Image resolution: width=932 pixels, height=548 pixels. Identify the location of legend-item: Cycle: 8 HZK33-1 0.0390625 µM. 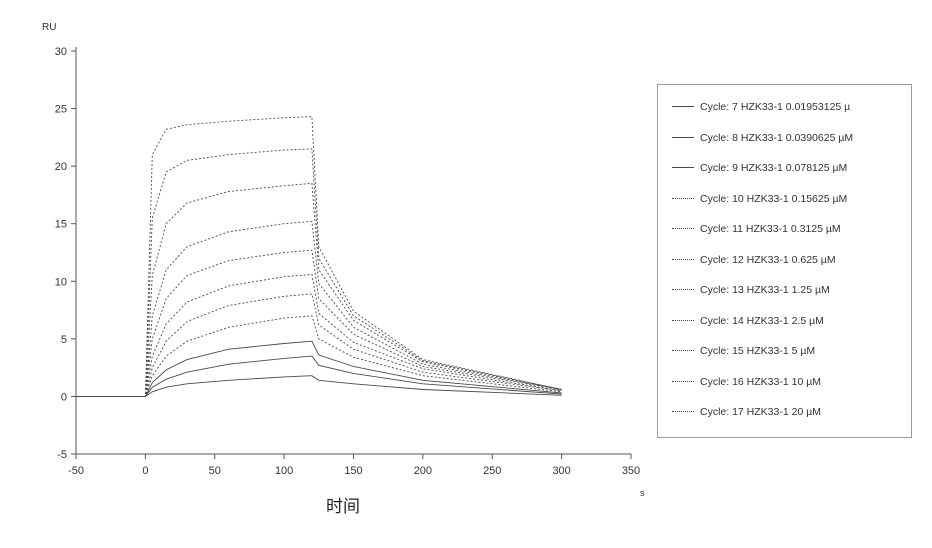
(785, 138).